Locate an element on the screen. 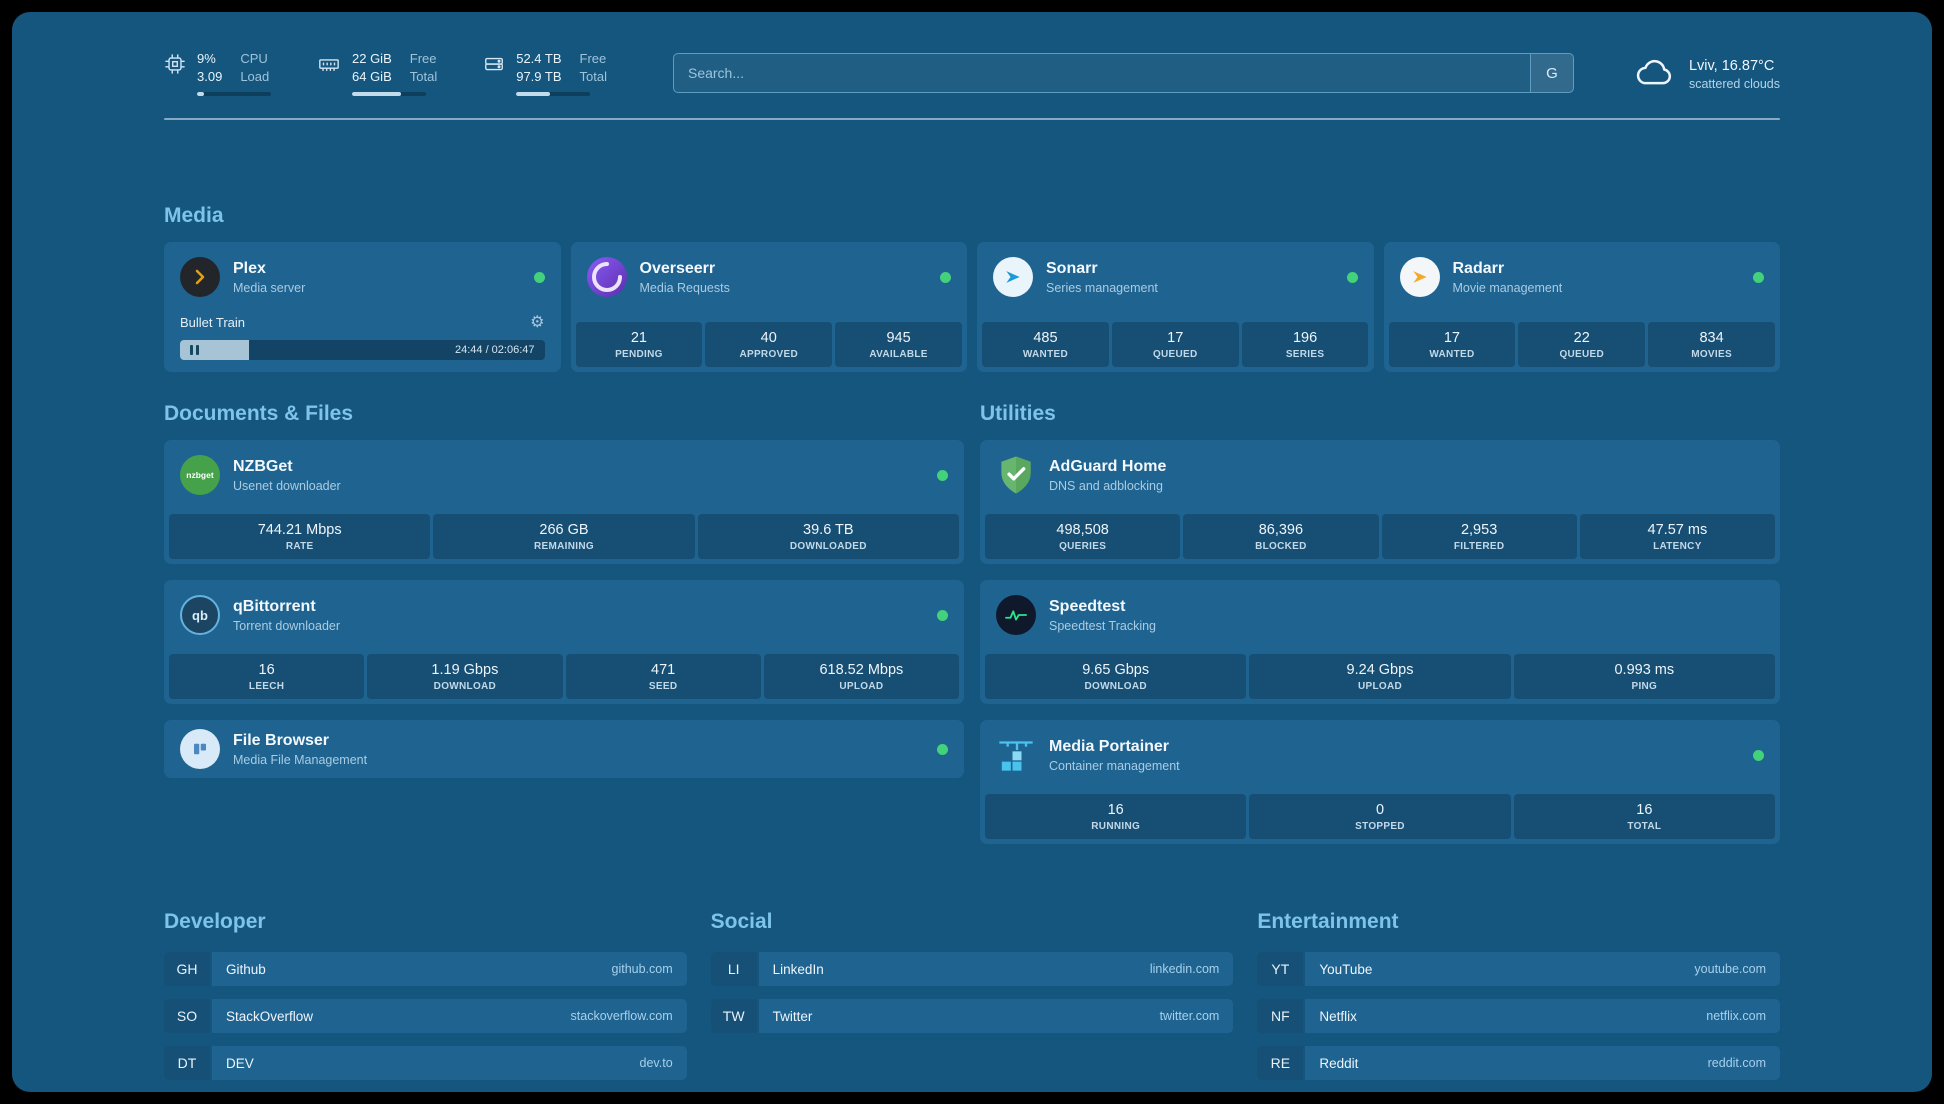  stat-upload: 618.52 Mbps UPLOAD is located at coordinates (861, 677).